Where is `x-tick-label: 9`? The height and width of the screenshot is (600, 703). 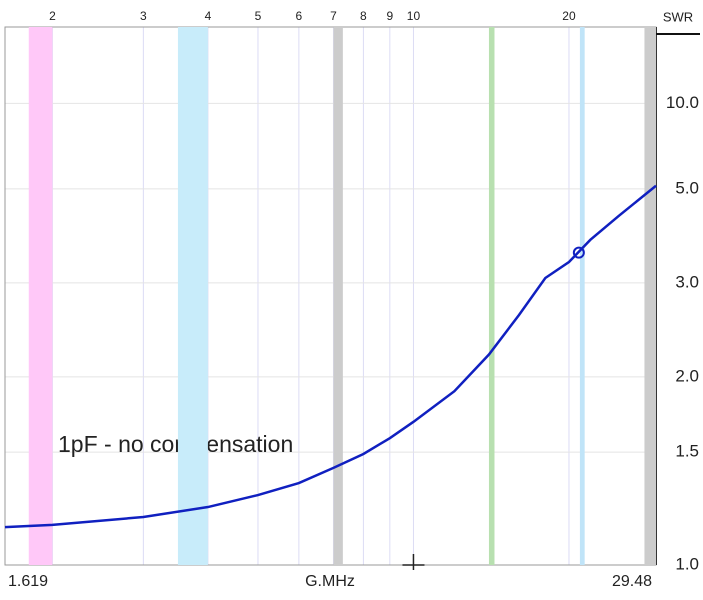
x-tick-label: 9 is located at coordinates (389, 16).